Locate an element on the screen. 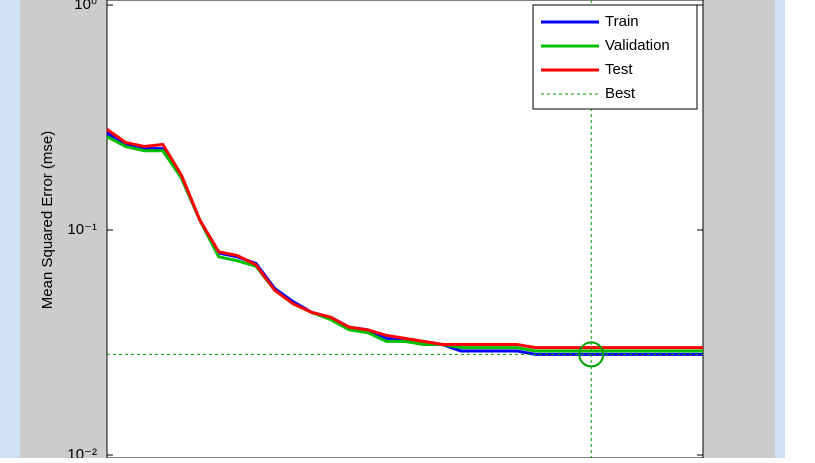 This screenshot has height=463, width=815. best-marker is located at coordinates (591, 354).